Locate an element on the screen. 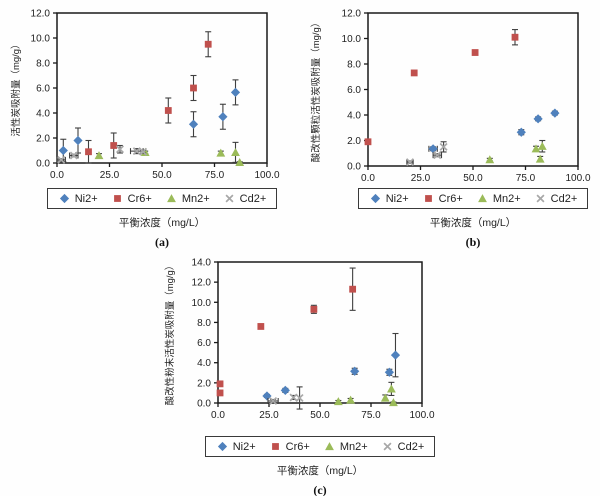 This screenshot has width=600, height=496. x-glyph is located at coordinates (229, 198).